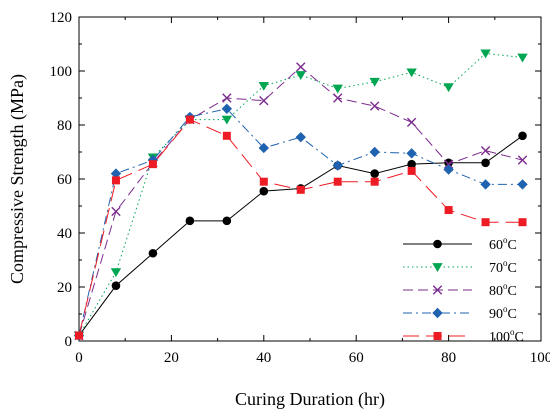  I want to click on legend-label: 90oC, so click(503, 313).